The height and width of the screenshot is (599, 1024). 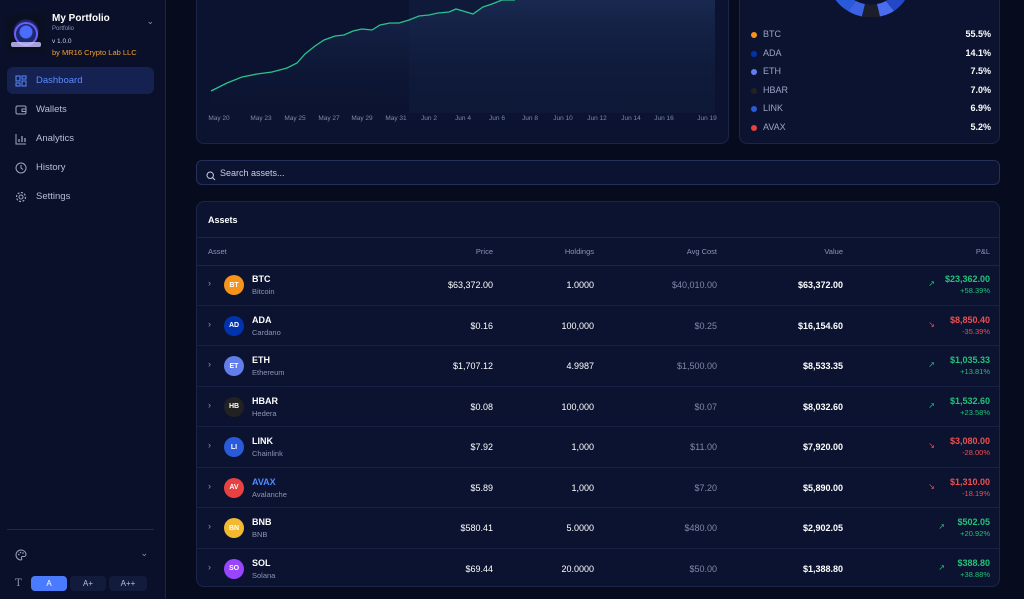 I want to click on column-header-value: Value, so click(x=833, y=251).